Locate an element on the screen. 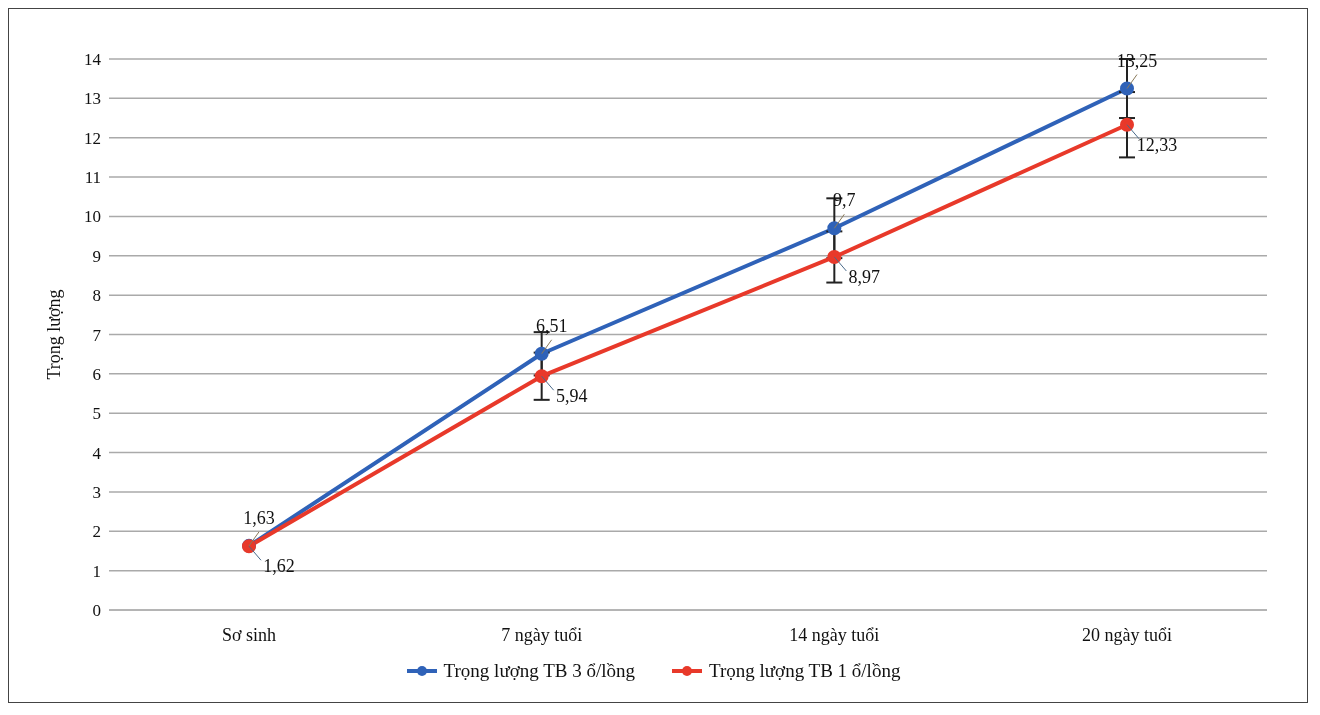 This screenshot has height=715, width=1320. y-tick-label: 9 is located at coordinates (96, 256).